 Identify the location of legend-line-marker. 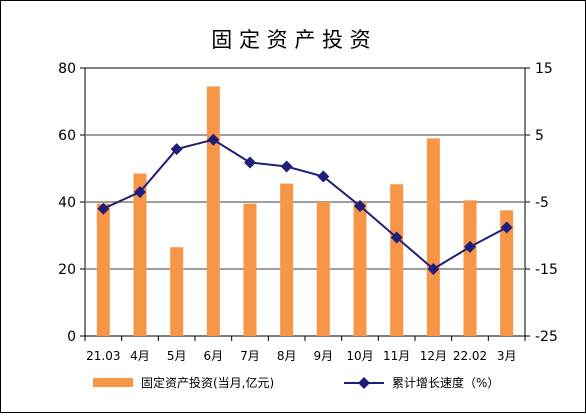
(364, 383).